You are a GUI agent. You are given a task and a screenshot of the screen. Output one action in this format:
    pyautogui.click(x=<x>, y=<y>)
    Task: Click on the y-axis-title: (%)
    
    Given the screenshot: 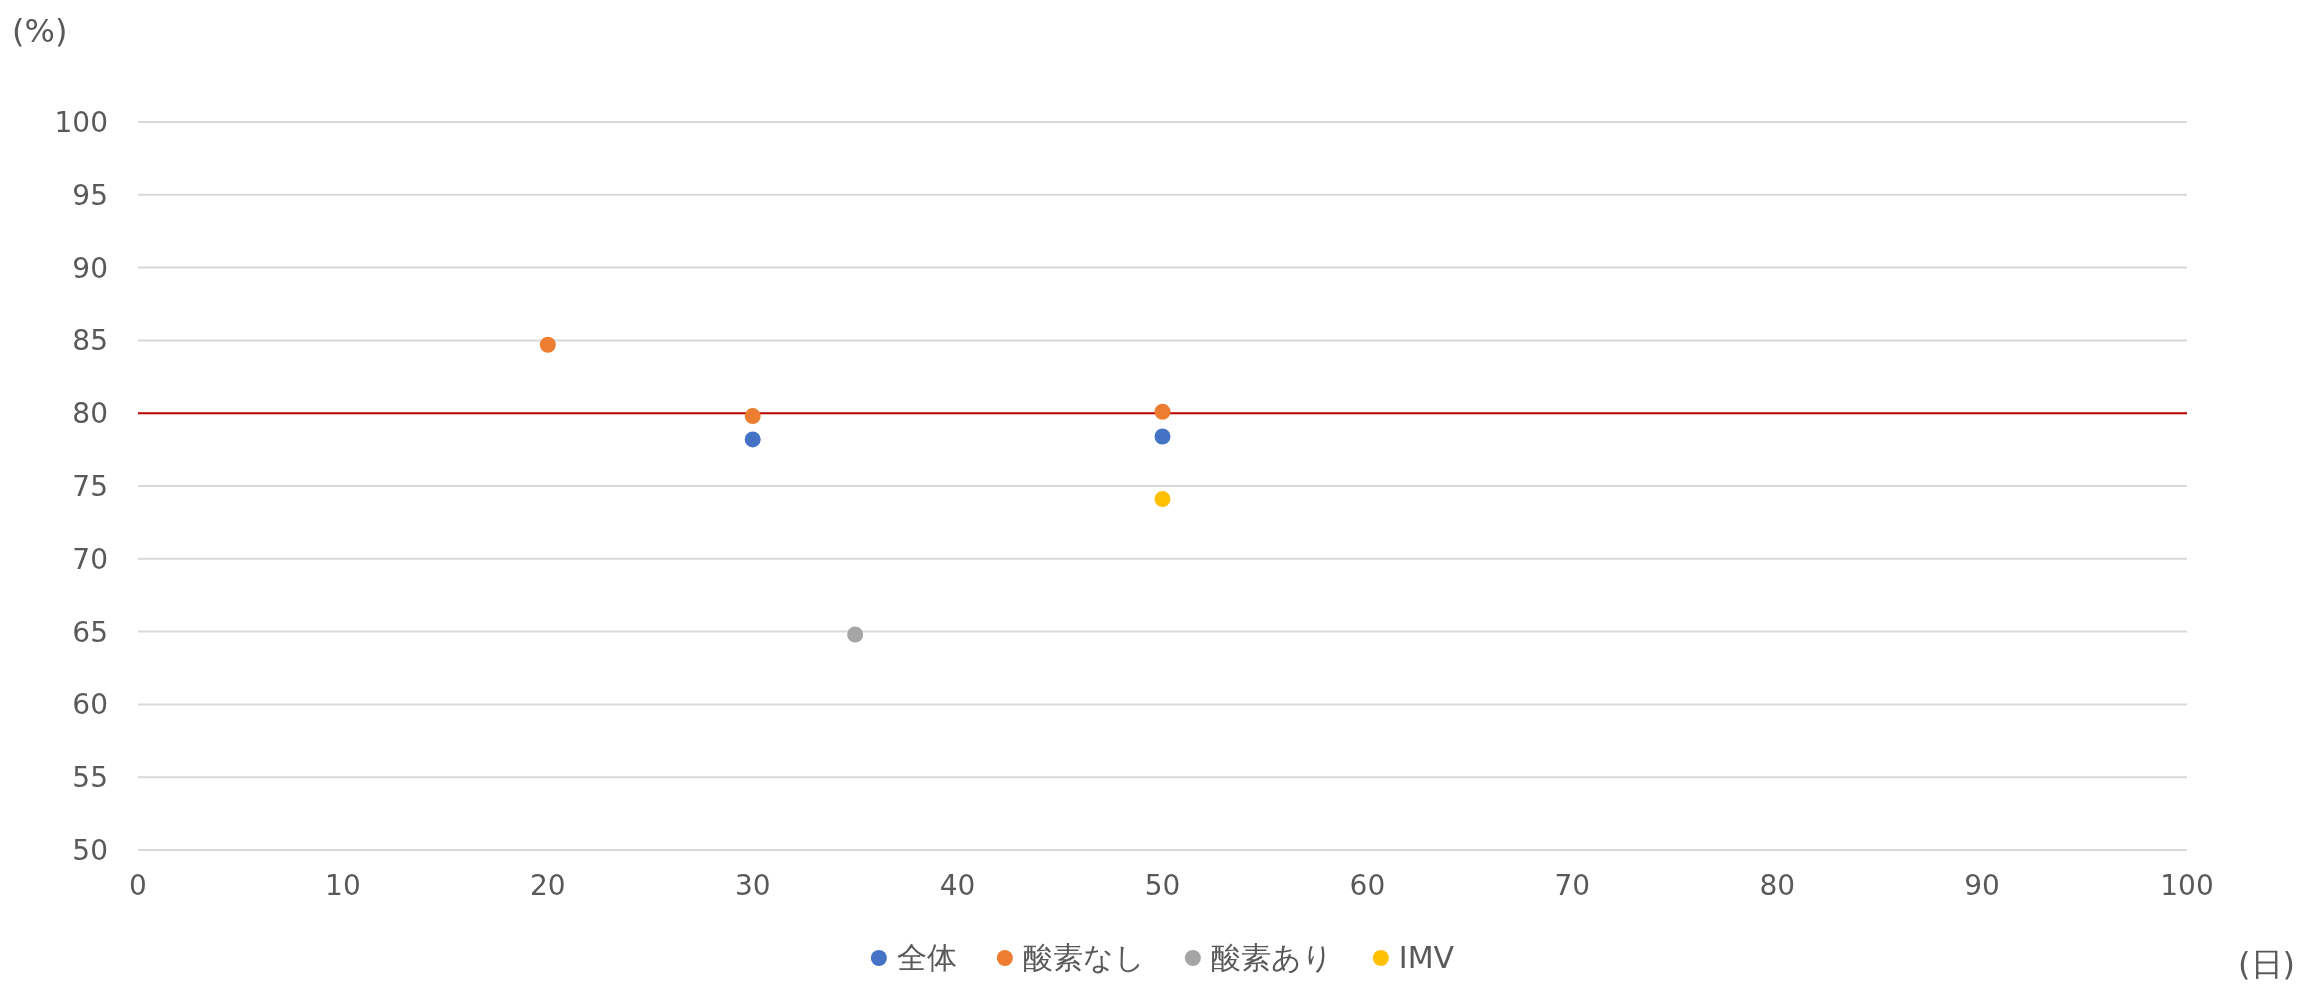 What is the action you would take?
    pyautogui.click(x=40, y=31)
    